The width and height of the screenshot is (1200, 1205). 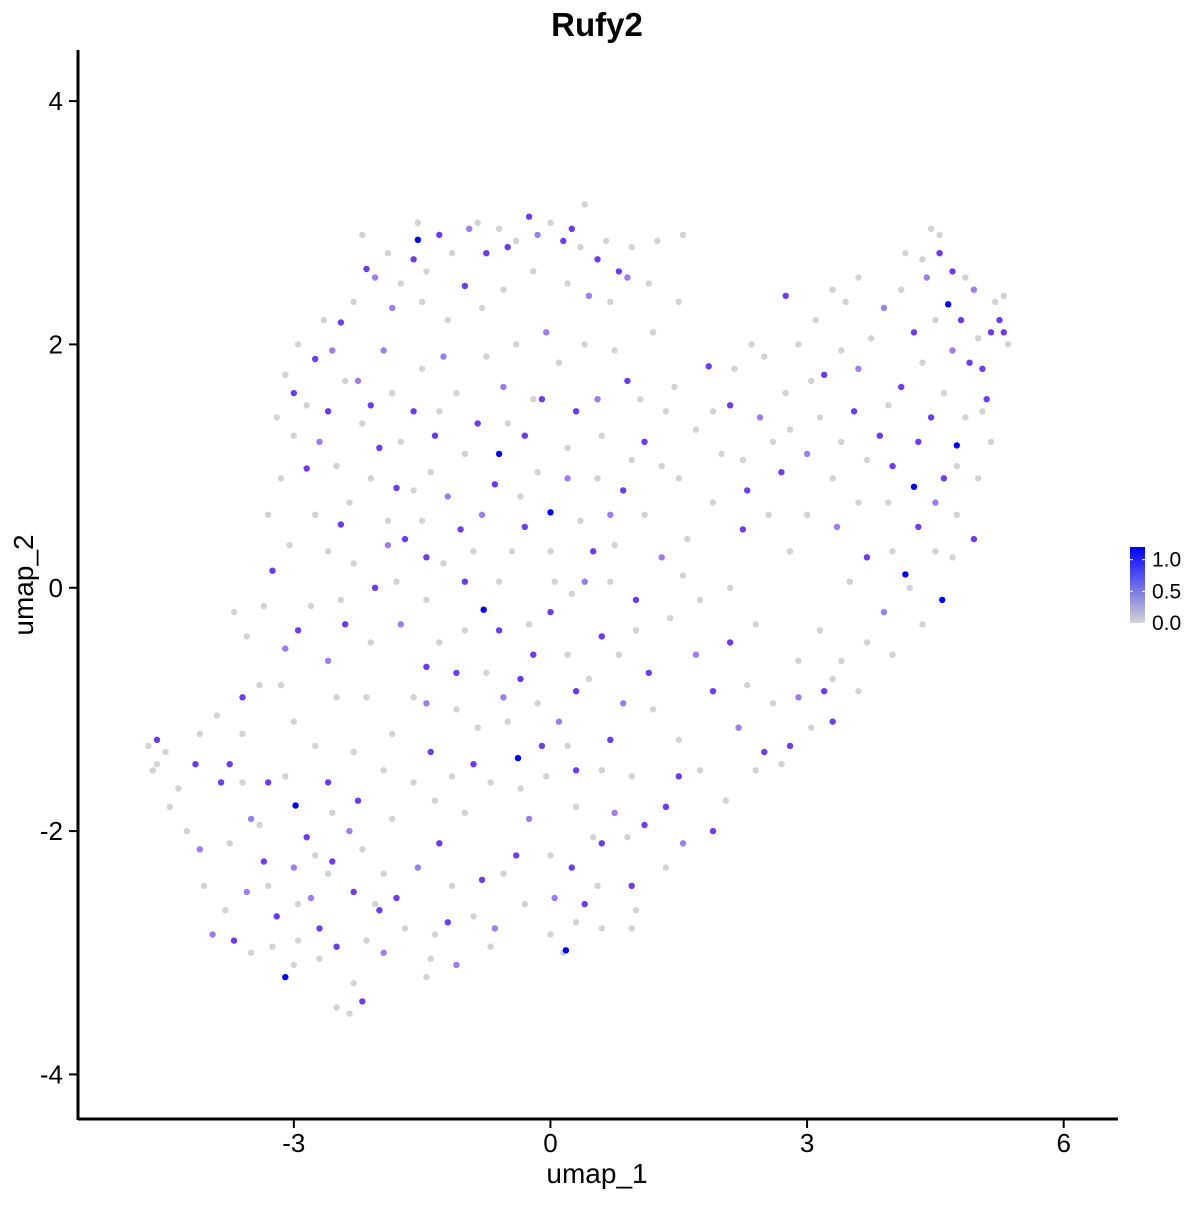 I want to click on chart-title: Rufy2, so click(x=597, y=24).